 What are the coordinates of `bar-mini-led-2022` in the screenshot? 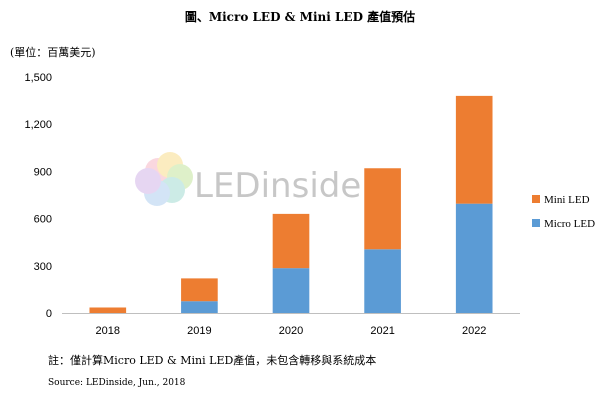 It's located at (474, 149).